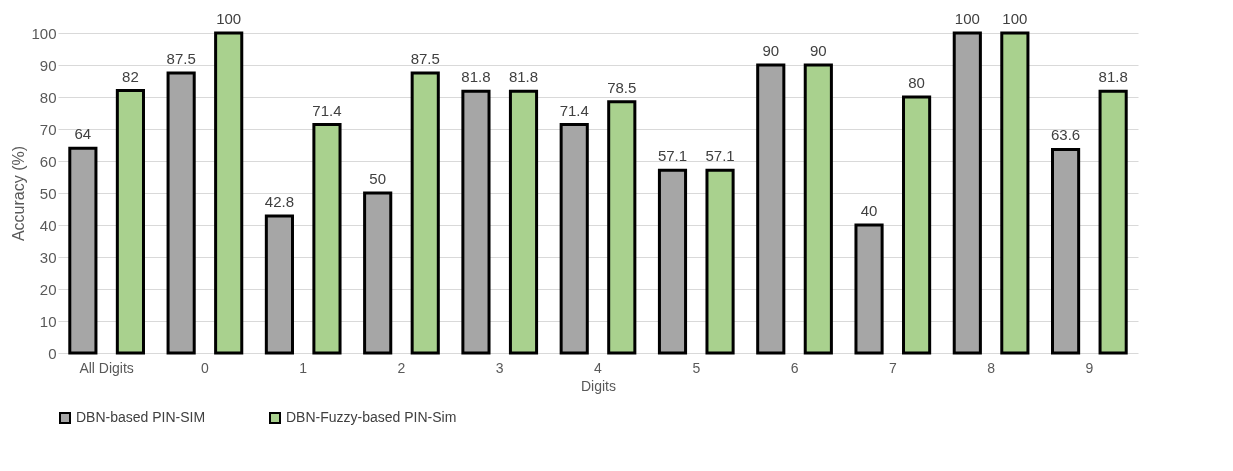 The width and height of the screenshot is (1233, 471). What do you see at coordinates (916, 82) in the screenshot?
I see `data-label: 80` at bounding box center [916, 82].